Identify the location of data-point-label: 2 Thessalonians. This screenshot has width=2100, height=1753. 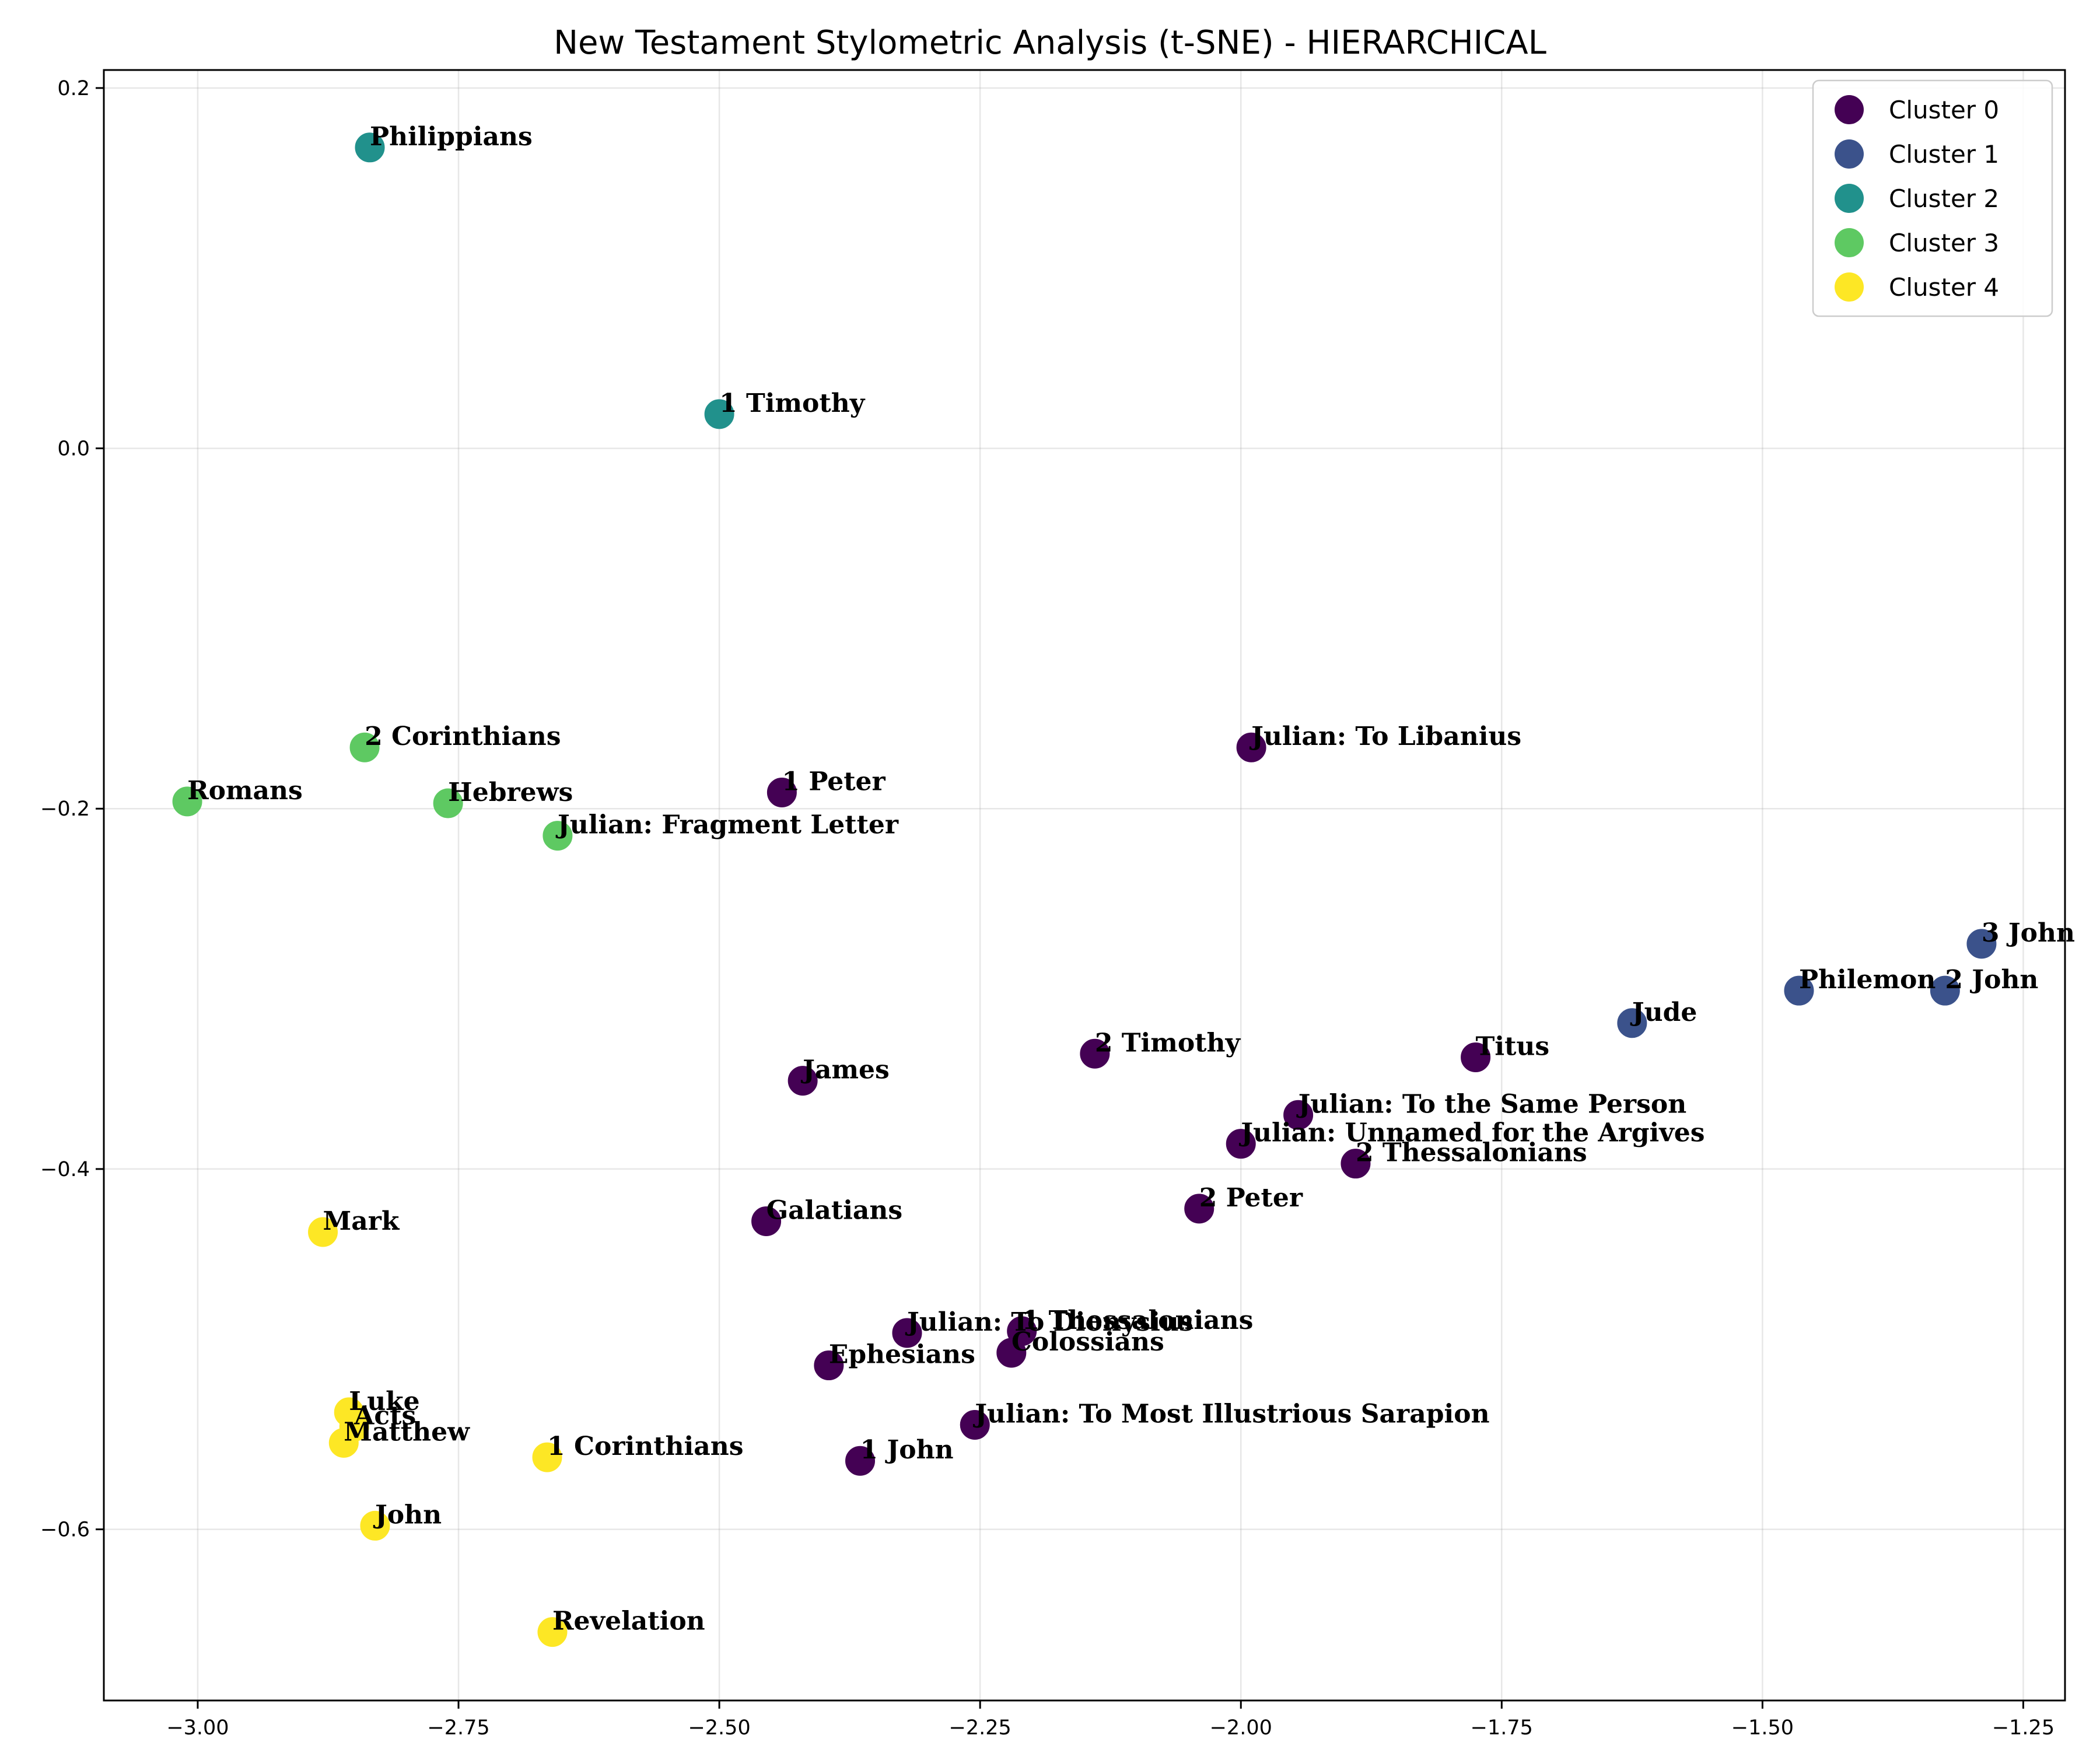
(1471, 1153).